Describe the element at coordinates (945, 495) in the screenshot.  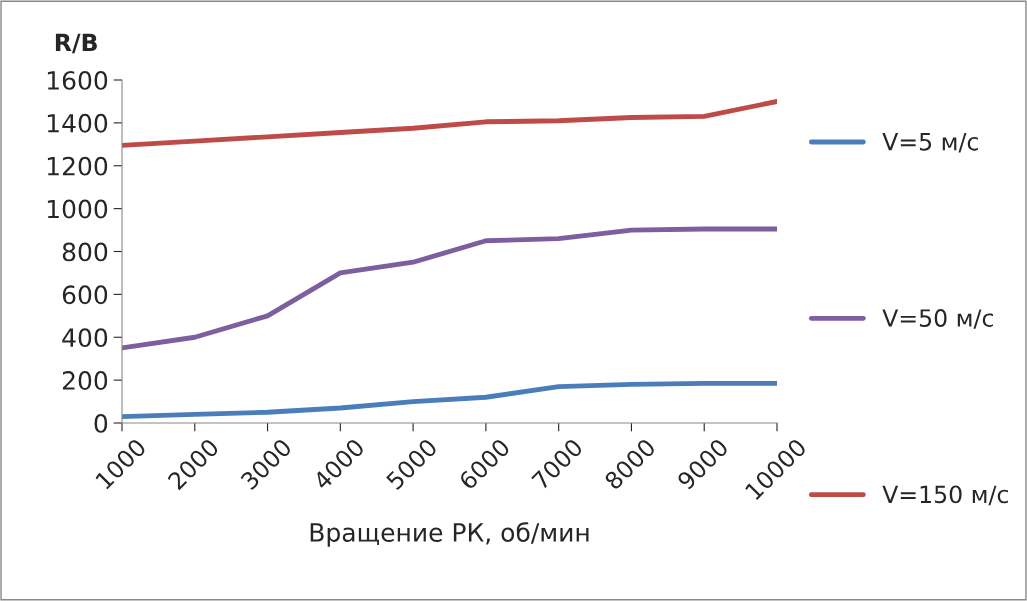
I see `legend-label: V=150 м/с` at that location.